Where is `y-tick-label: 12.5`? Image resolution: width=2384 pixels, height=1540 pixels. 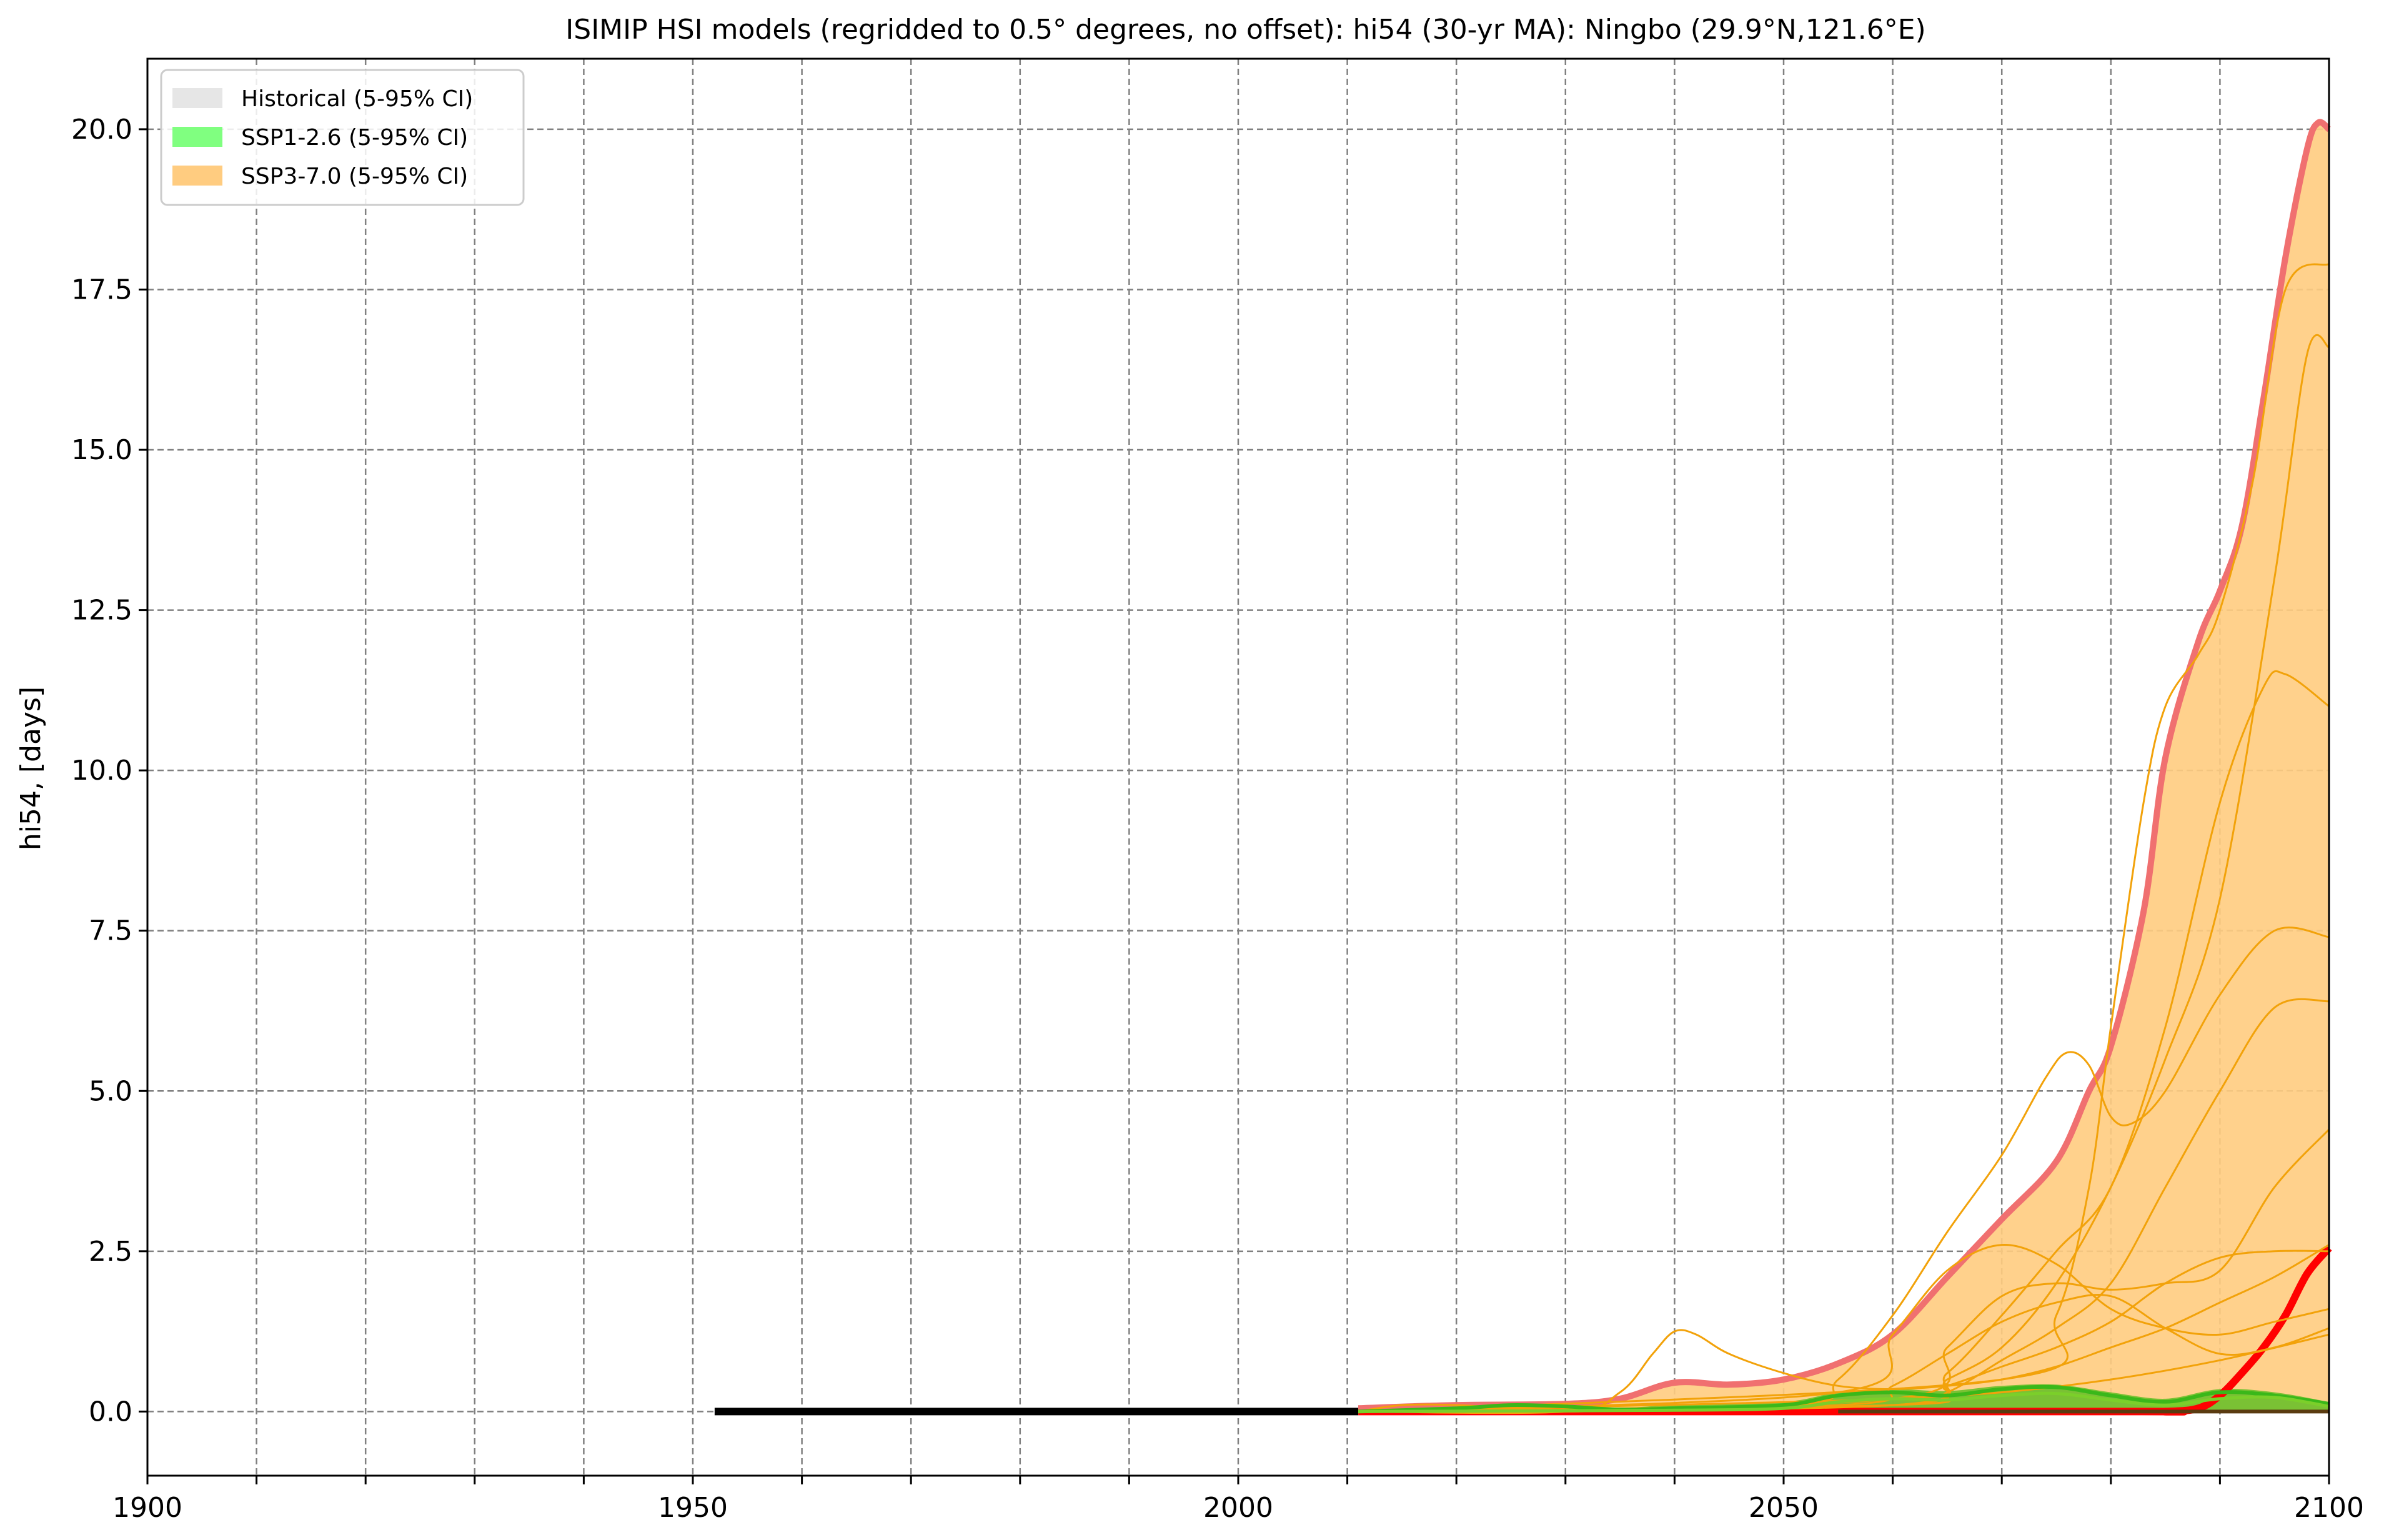 y-tick-label: 12.5 is located at coordinates (101, 611).